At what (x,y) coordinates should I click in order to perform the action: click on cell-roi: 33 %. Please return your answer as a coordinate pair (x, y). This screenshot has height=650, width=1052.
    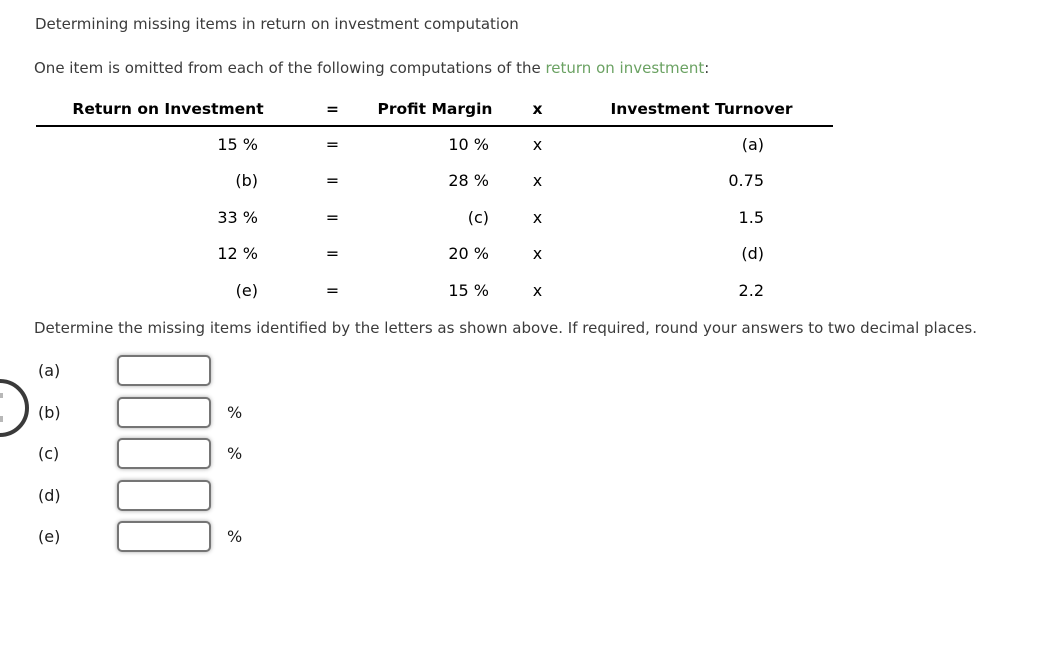
    Looking at the image, I should click on (237, 217).